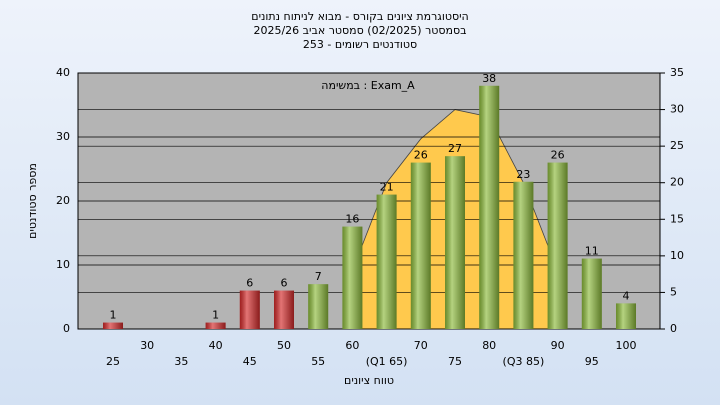 This screenshot has height=405, width=720. What do you see at coordinates (626, 295) in the screenshot?
I see `value-label: 4` at bounding box center [626, 295].